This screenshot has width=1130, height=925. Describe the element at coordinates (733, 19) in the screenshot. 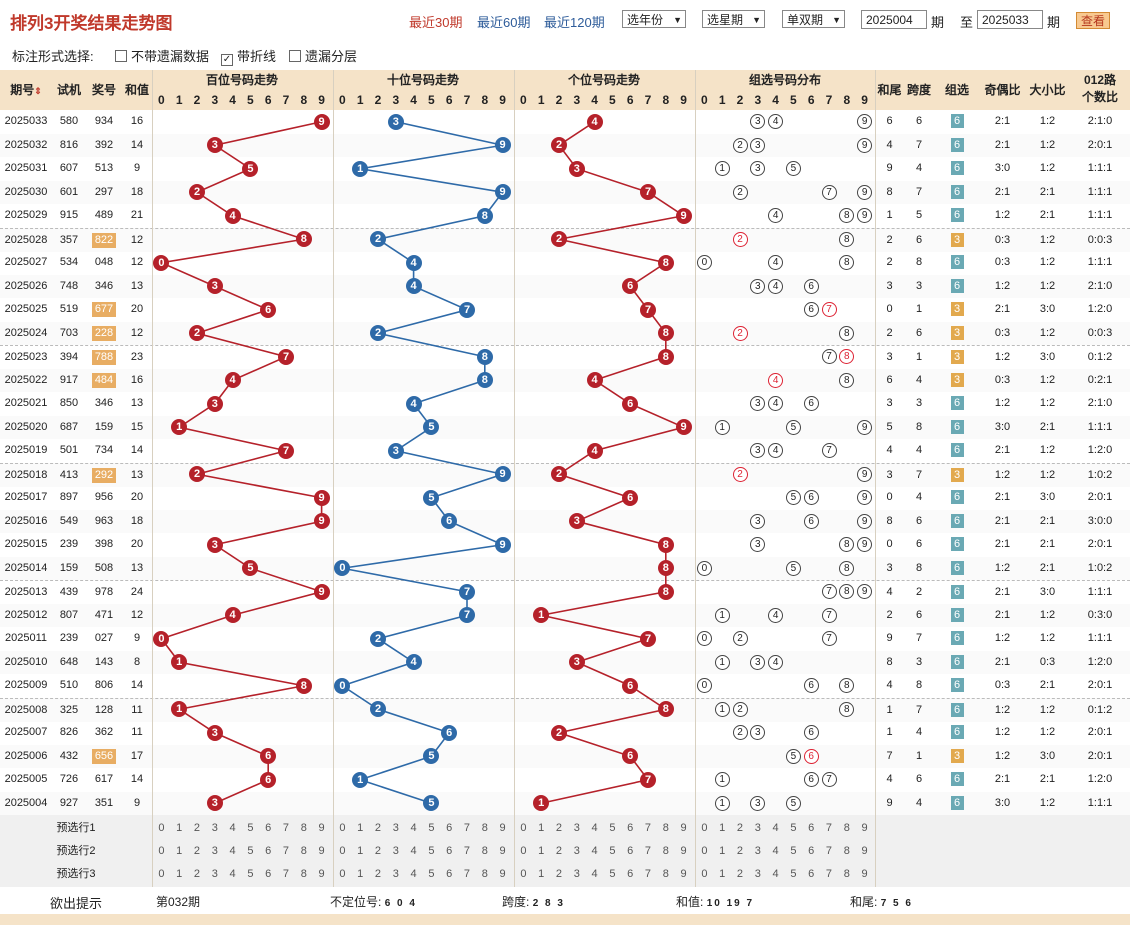

I see `week-select: 选星期 ▼` at that location.